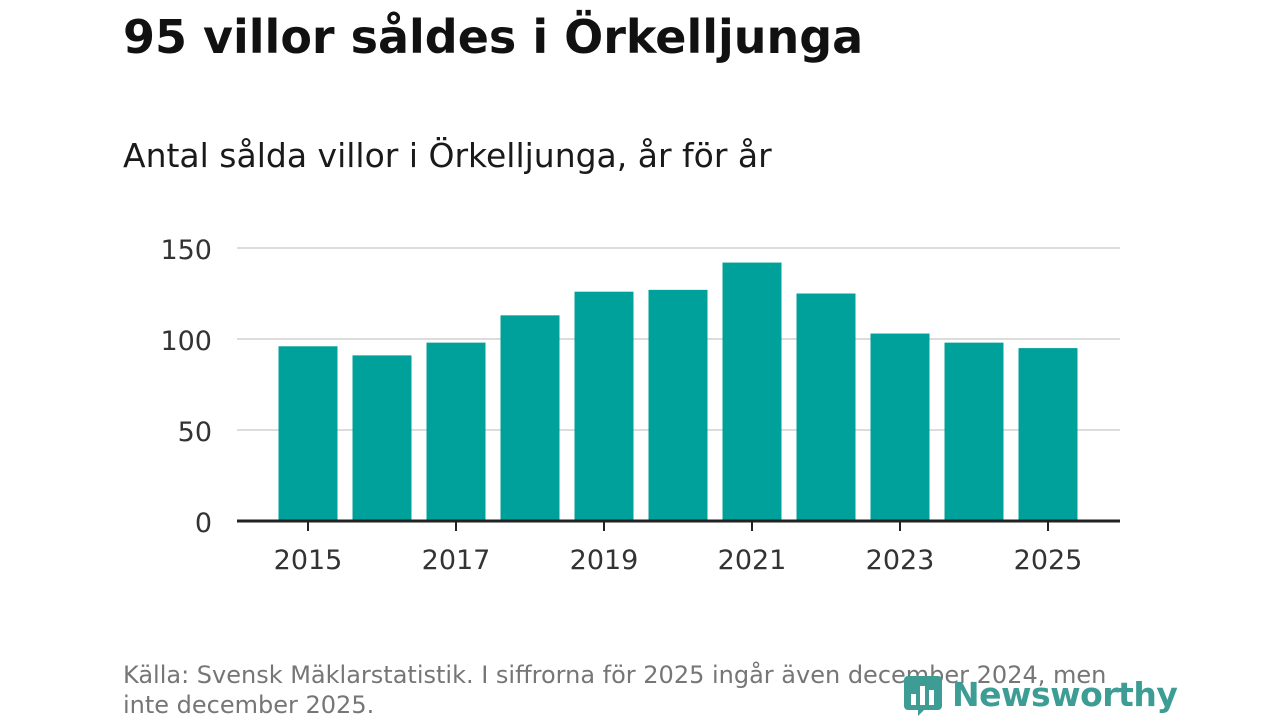 This screenshot has height=720, width=1280. What do you see at coordinates (900, 427) in the screenshot?
I see `bar-2023` at bounding box center [900, 427].